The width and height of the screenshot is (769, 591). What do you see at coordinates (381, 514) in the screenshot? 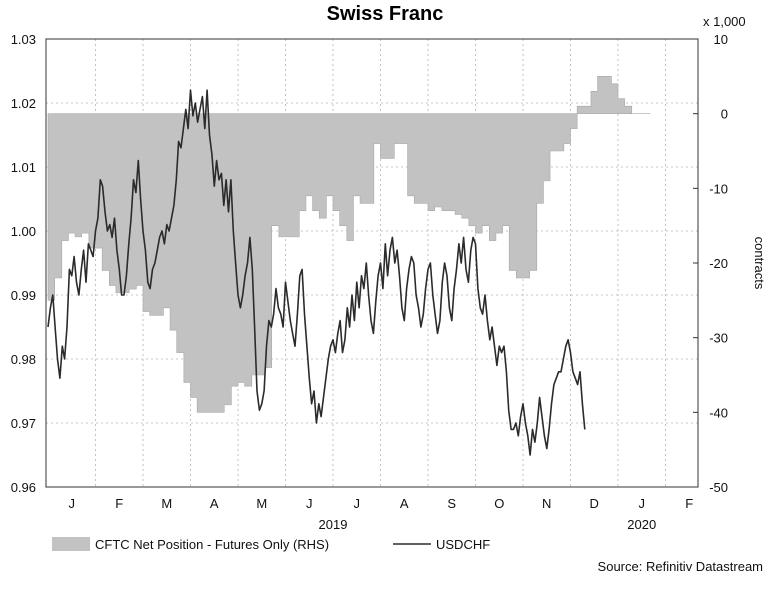
I see `x-axis: J F M A M J J A S O N D J F 2019 2020` at bounding box center [381, 514].